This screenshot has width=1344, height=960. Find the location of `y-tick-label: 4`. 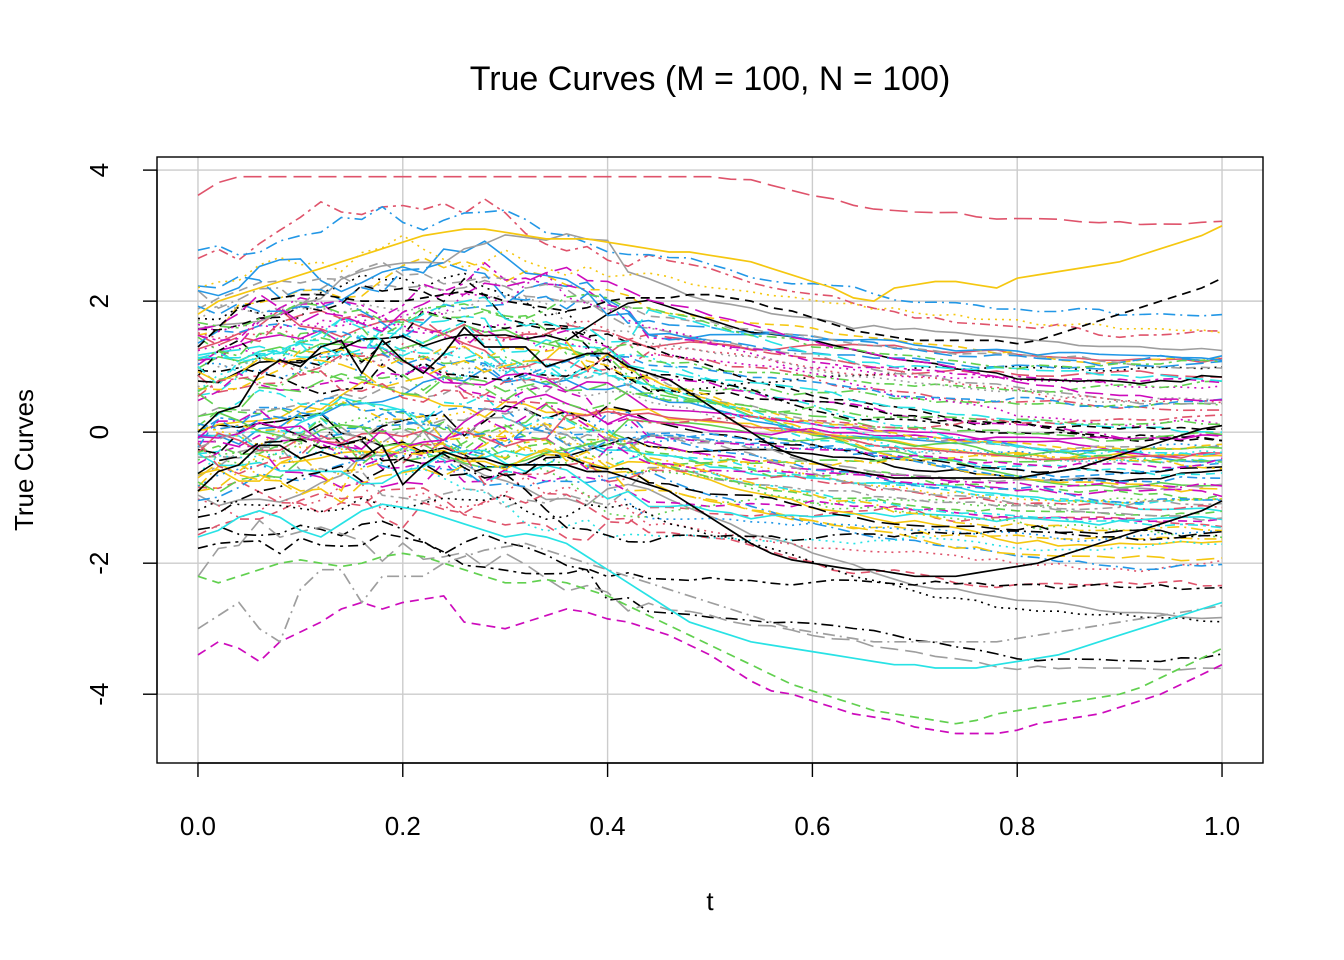

y-tick-label: 4 is located at coordinates (99, 170).